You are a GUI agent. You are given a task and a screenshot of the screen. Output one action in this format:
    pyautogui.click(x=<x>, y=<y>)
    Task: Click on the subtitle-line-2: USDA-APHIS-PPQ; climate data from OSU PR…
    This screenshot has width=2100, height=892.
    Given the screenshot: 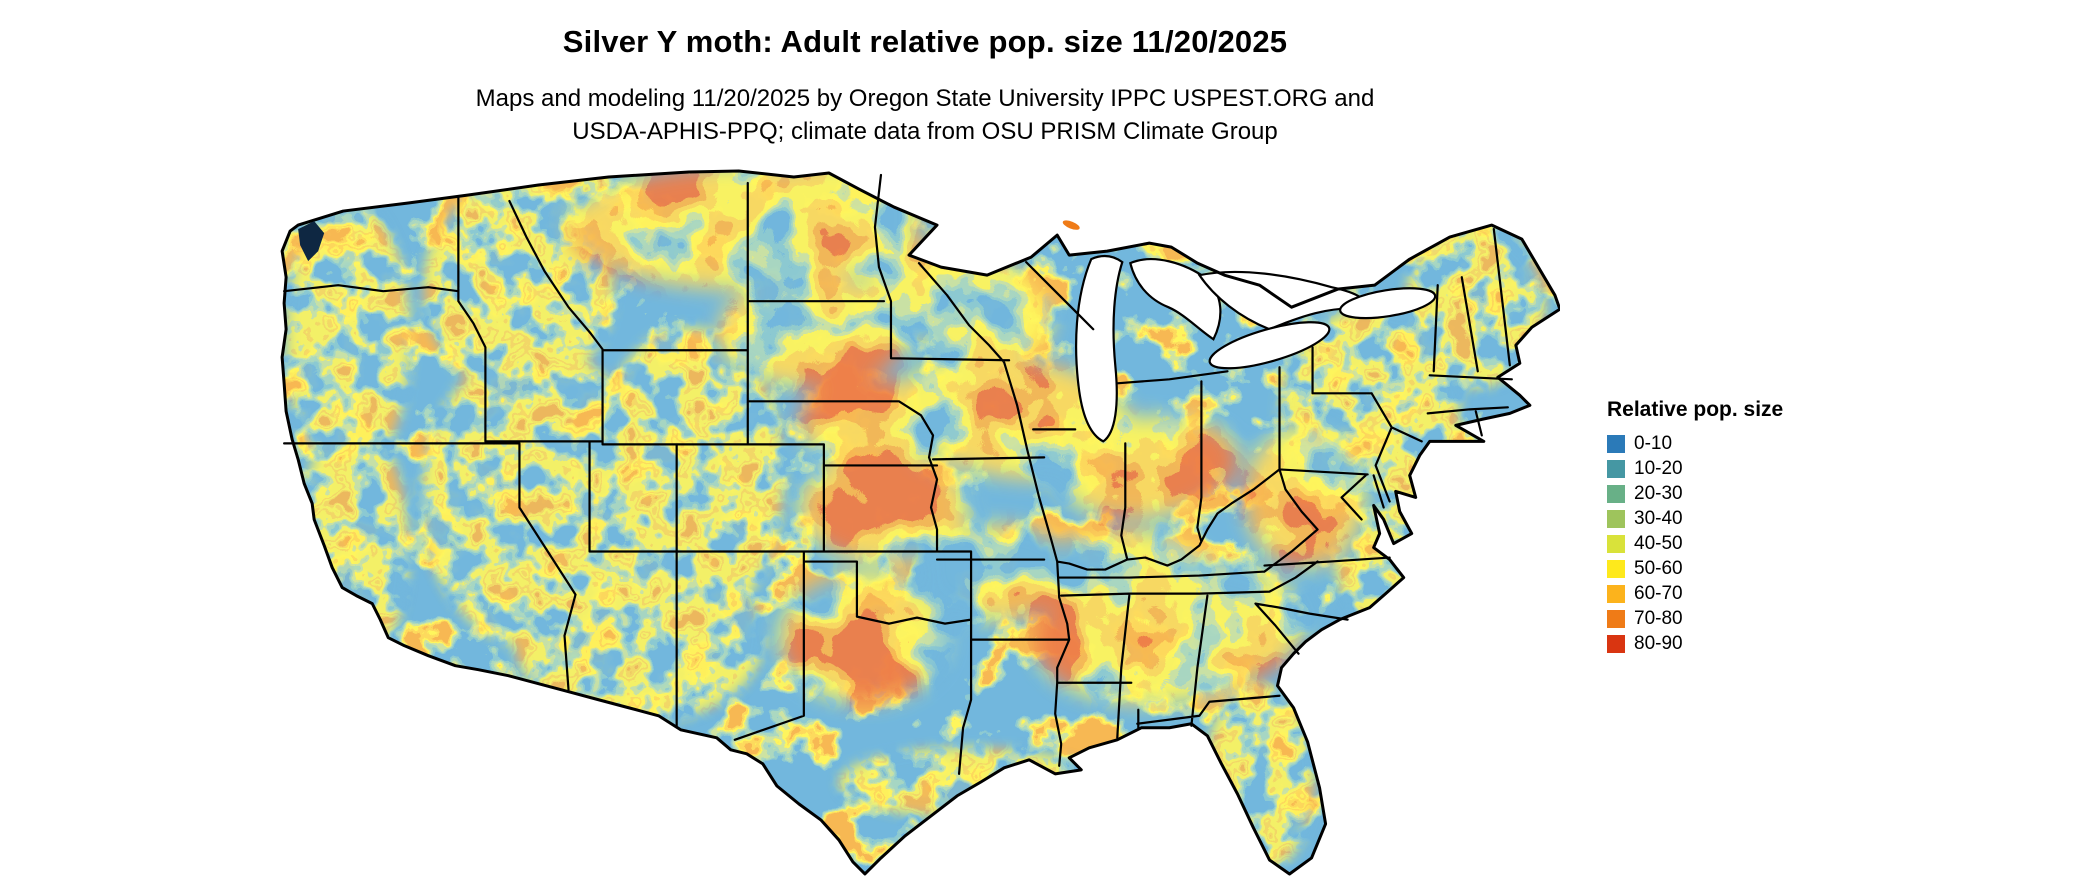 What is the action you would take?
    pyautogui.click(x=925, y=131)
    